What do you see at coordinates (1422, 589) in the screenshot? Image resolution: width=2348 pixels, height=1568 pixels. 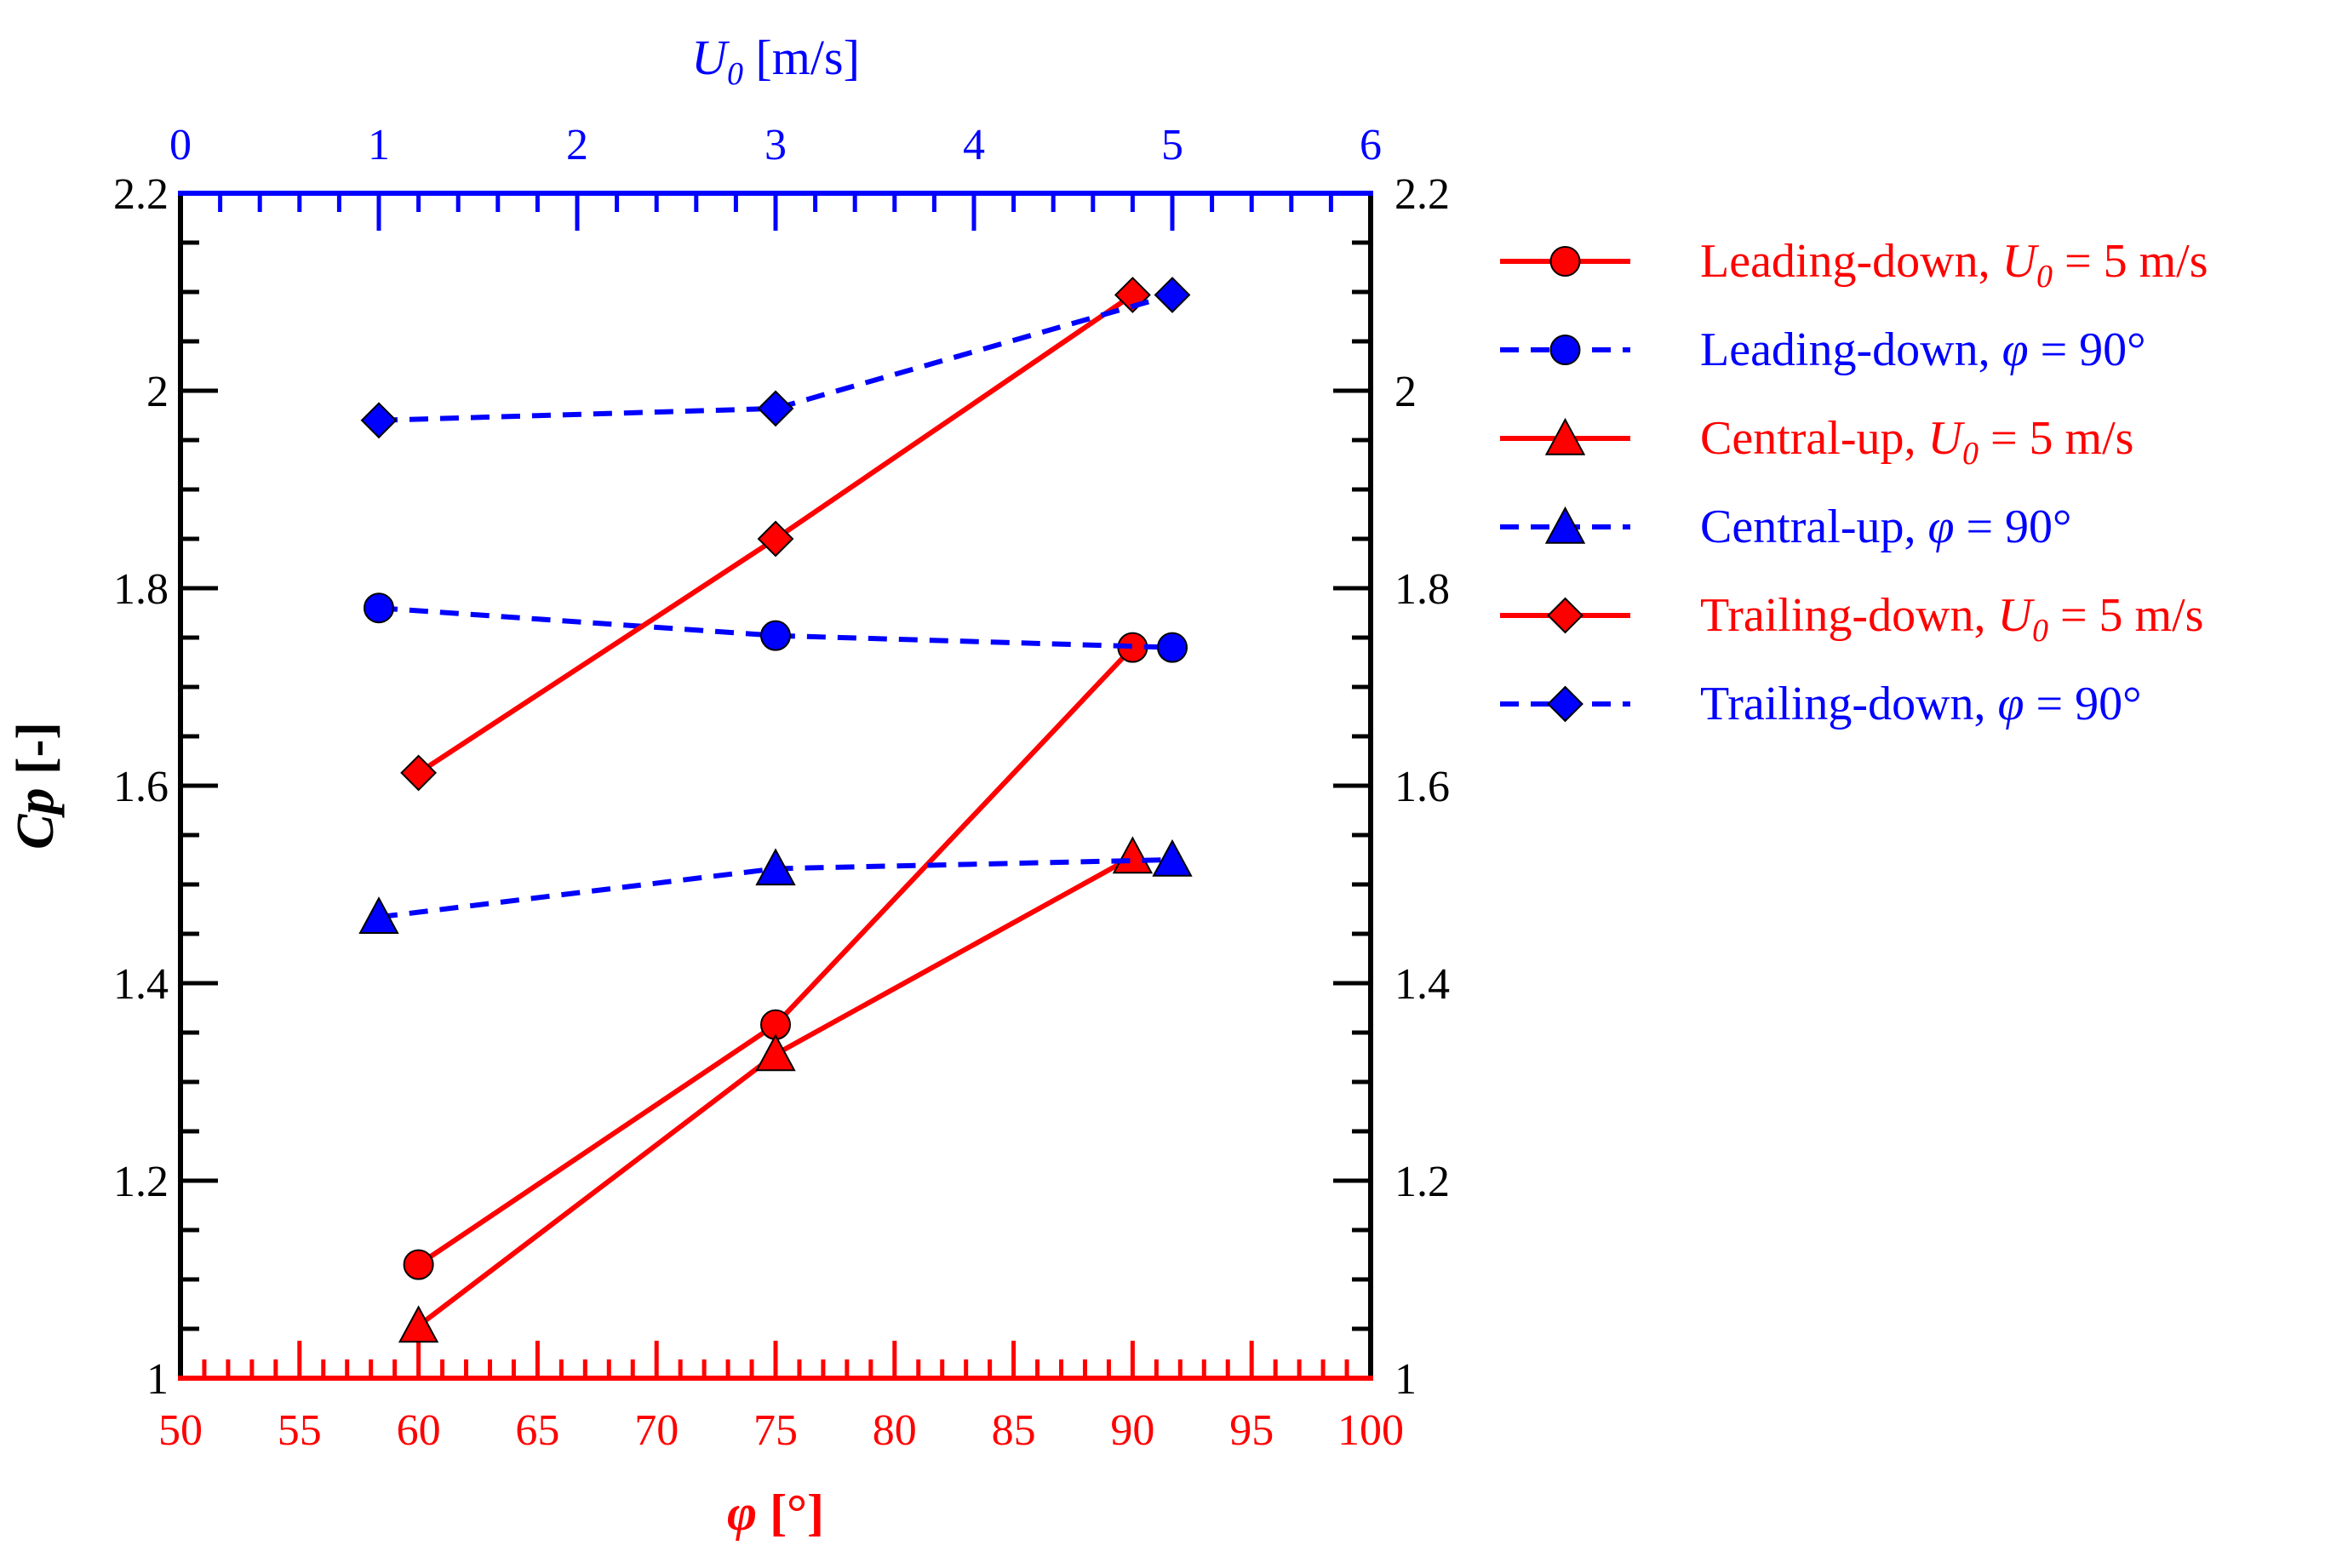 I see `y-tick-label-right: 1.8` at bounding box center [1422, 589].